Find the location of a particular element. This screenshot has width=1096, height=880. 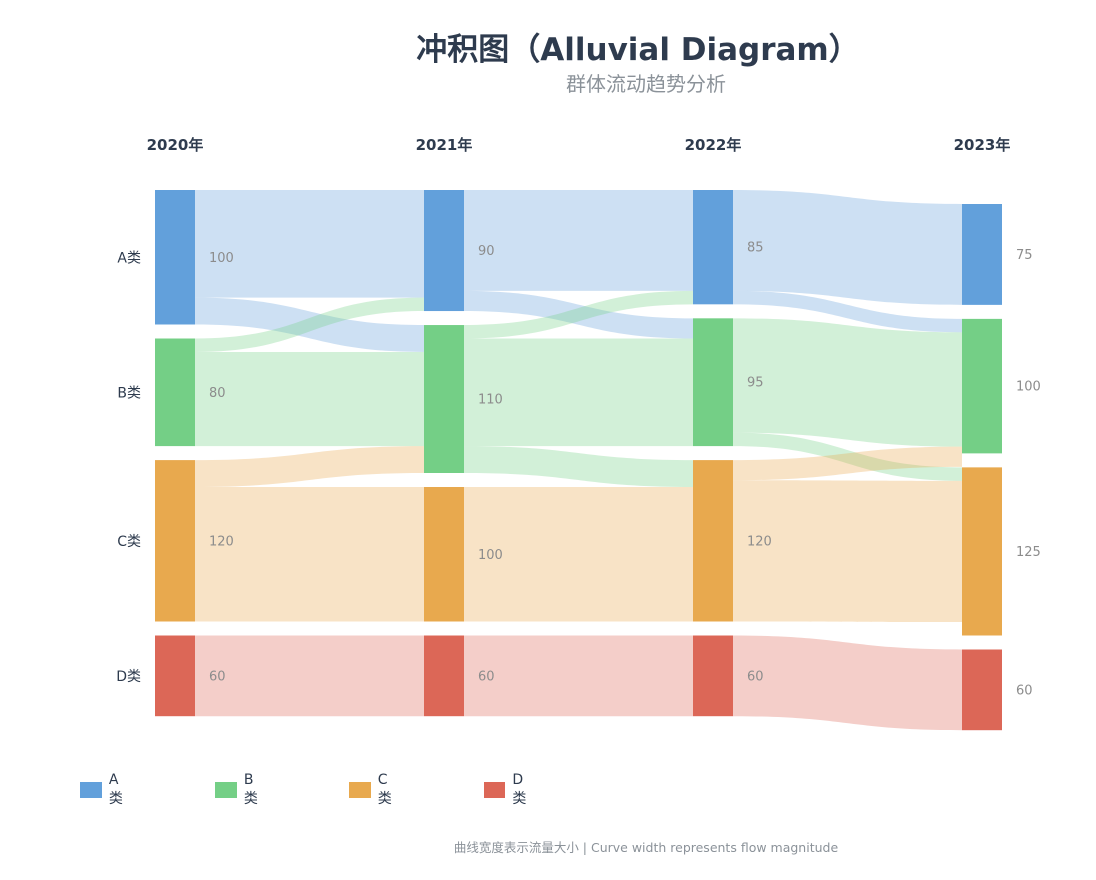

legend-label: A类 is located at coordinates (115, 789).